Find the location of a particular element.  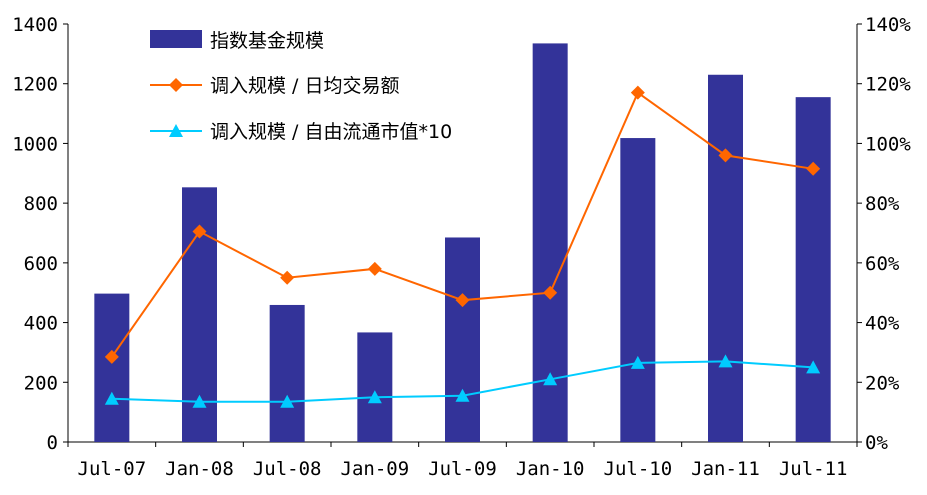

right-axis-tick-label: 60% is located at coordinates (882, 264).